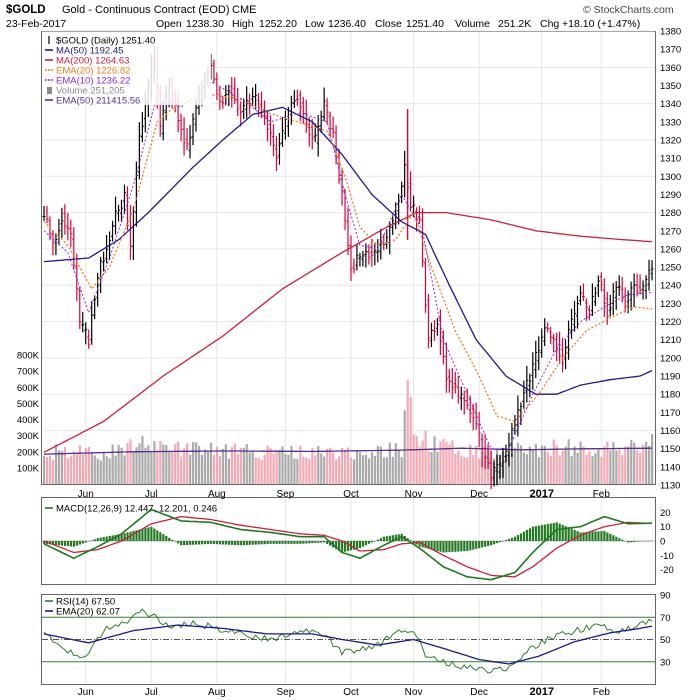 This screenshot has width=700, height=700. Describe the element at coordinates (665, 513) in the screenshot. I see `macd-tick-label: 20` at that location.